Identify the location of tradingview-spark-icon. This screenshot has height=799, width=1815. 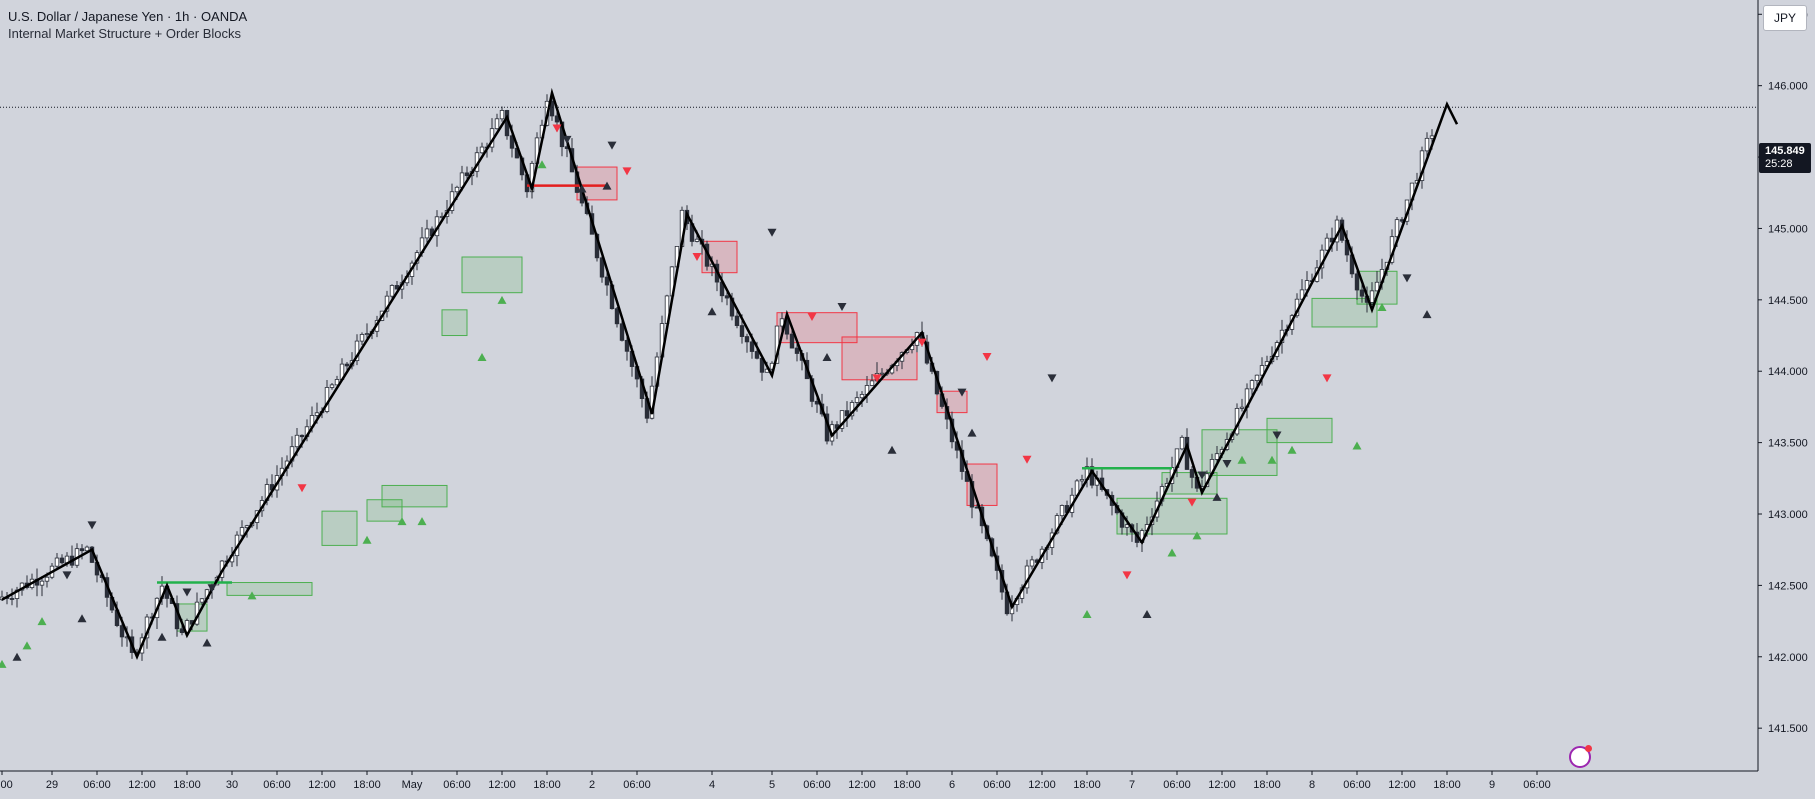
(1580, 756).